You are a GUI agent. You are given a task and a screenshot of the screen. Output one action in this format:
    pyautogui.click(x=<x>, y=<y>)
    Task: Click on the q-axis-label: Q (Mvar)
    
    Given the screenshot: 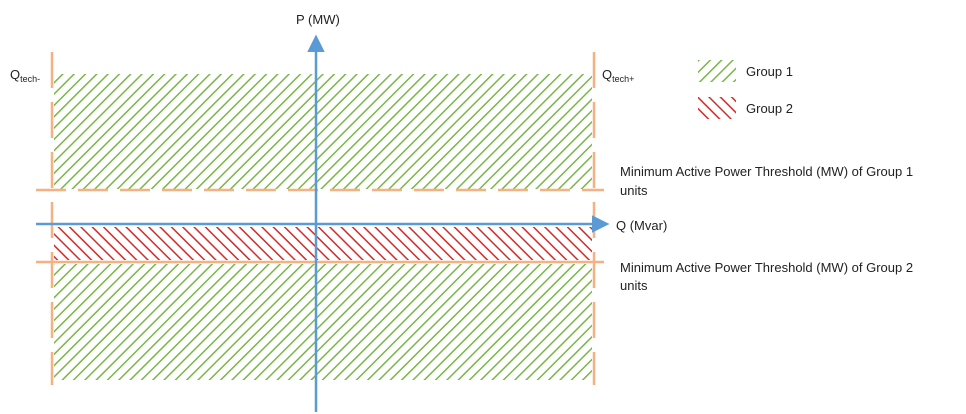 What is the action you would take?
    pyautogui.click(x=641, y=225)
    